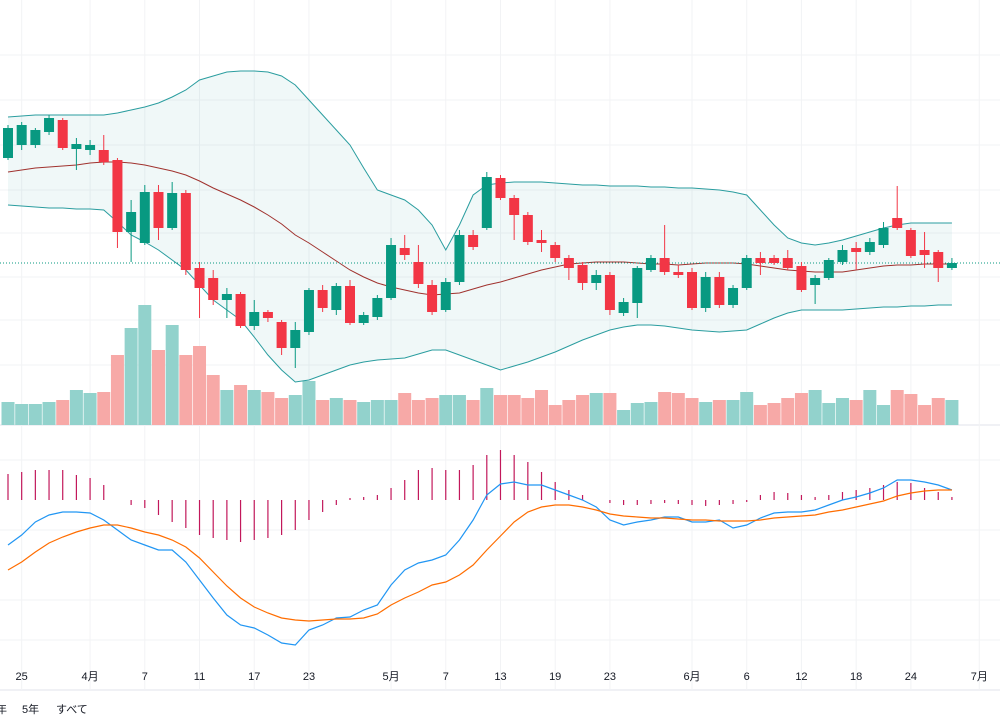 The image size is (1000, 716). I want to click on x-tick-label: 6, so click(747, 677).